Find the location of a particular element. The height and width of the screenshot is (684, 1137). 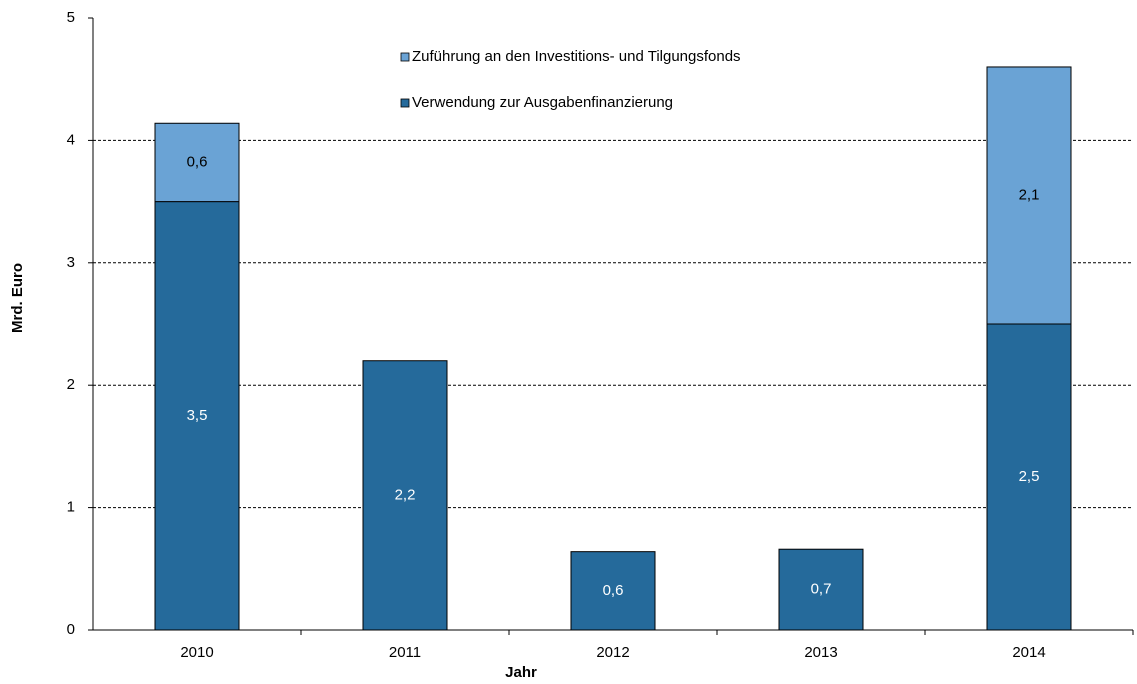

x-tick-label: 2010 is located at coordinates (196, 652).